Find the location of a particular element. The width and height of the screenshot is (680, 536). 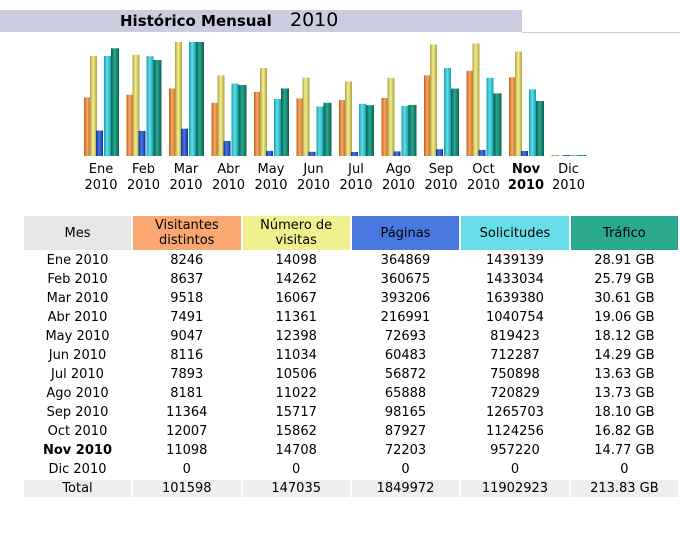

title-bar: Histórico Mensual 2010 is located at coordinates (340, 23).